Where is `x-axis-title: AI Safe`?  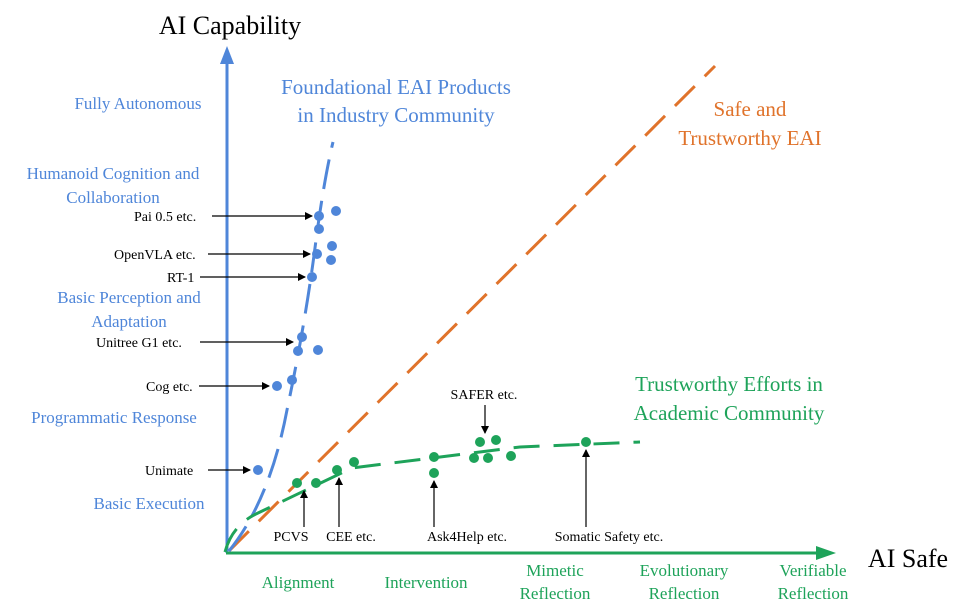 x-axis-title: AI Safe is located at coordinates (908, 558).